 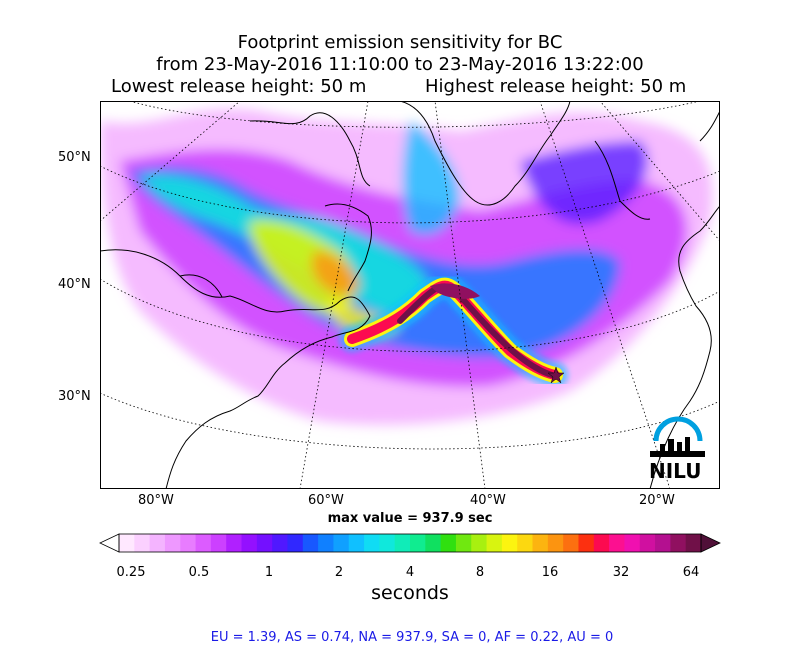 What do you see at coordinates (326, 500) in the screenshot?
I see `lon-label-60: 60°W` at bounding box center [326, 500].